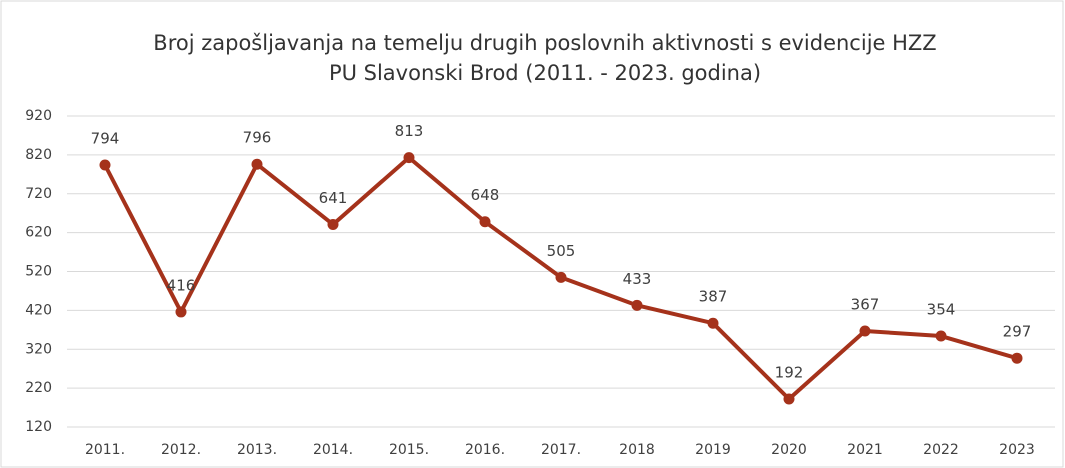 This screenshot has width=1065, height=468. I want to click on y-tick-label: 120, so click(38, 427).